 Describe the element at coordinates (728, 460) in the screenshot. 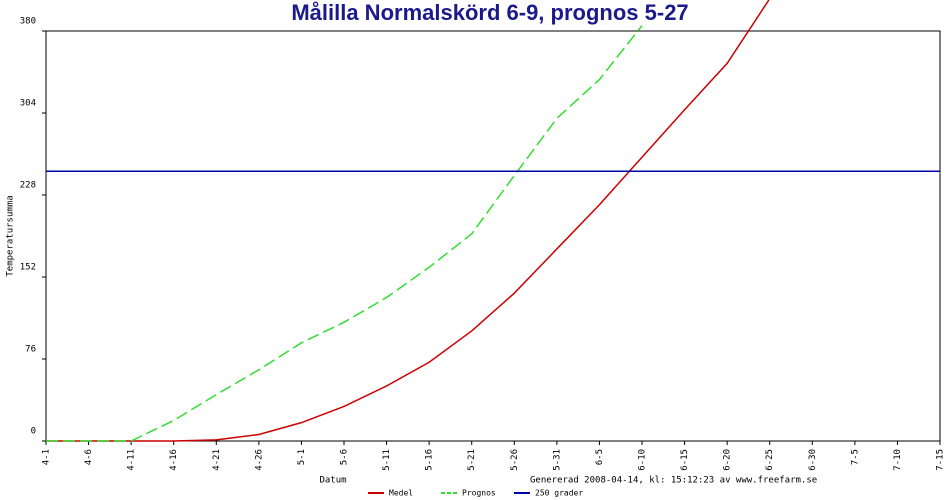

I see `x-tick-label: 6-20` at that location.